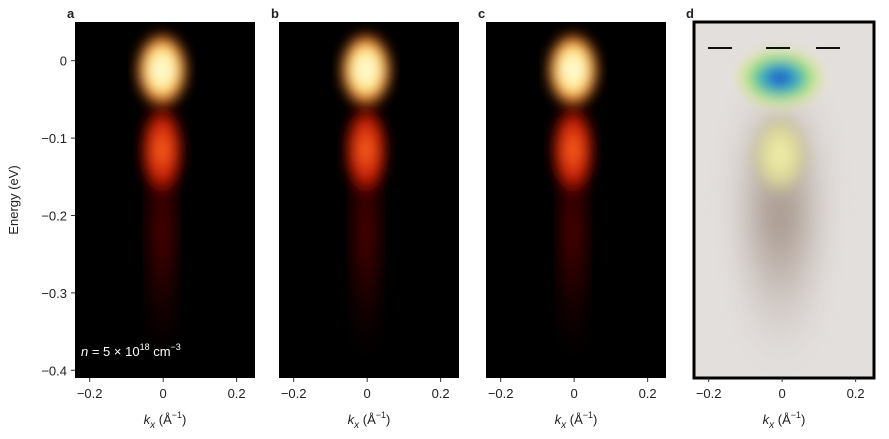  What do you see at coordinates (145, 347) in the screenshot?
I see `annotation-exponent: 18` at bounding box center [145, 347].